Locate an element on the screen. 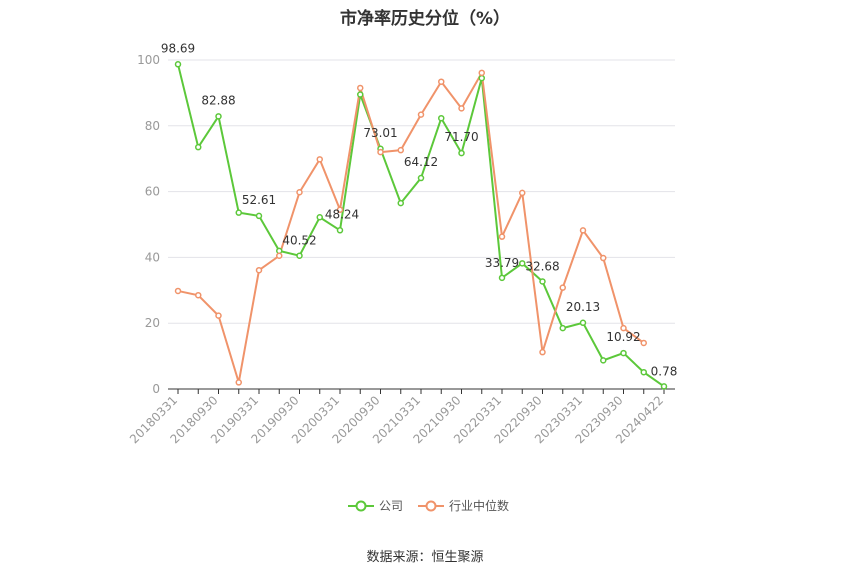 The height and width of the screenshot is (575, 850). y-tick-label: 40 is located at coordinates (152, 257).